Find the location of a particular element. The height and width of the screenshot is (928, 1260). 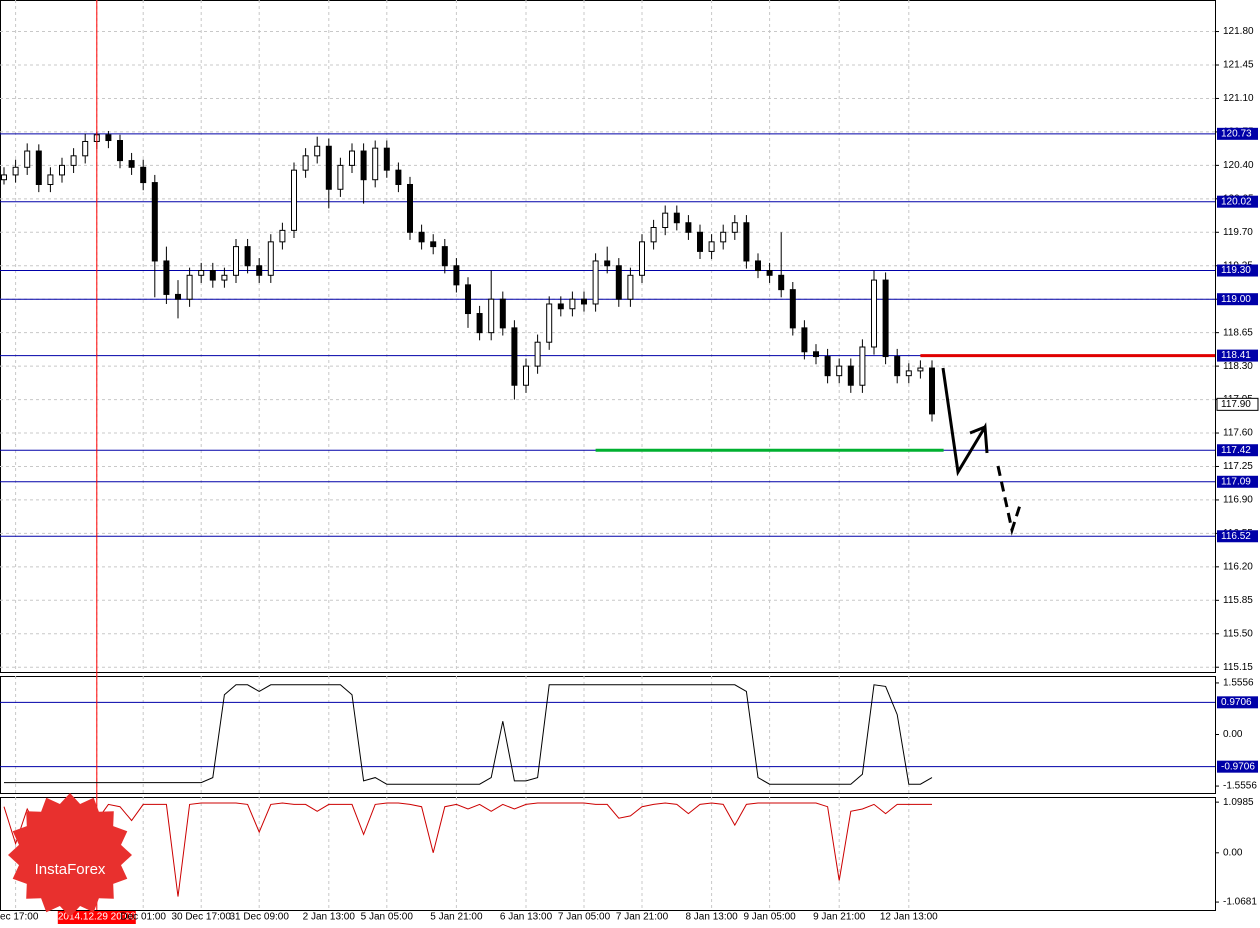

y-tick-label: 121.45 is located at coordinates (1238, 65).